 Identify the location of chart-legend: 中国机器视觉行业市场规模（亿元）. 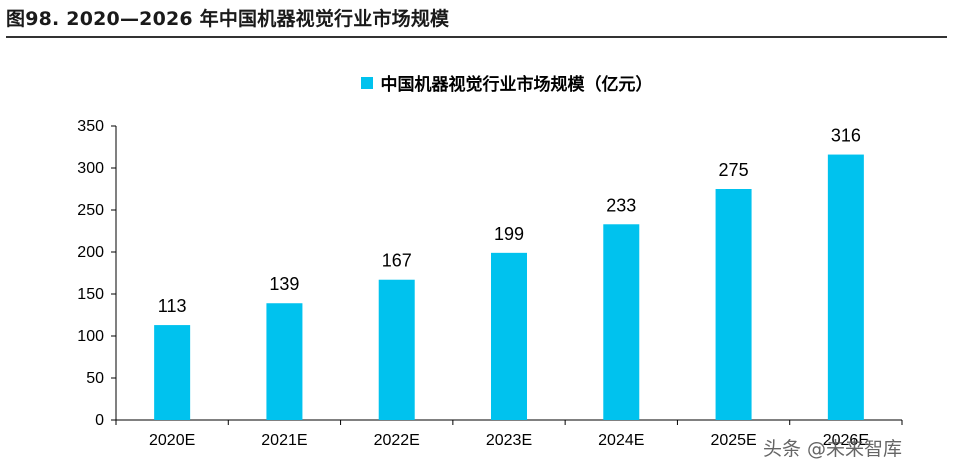
(476, 82).